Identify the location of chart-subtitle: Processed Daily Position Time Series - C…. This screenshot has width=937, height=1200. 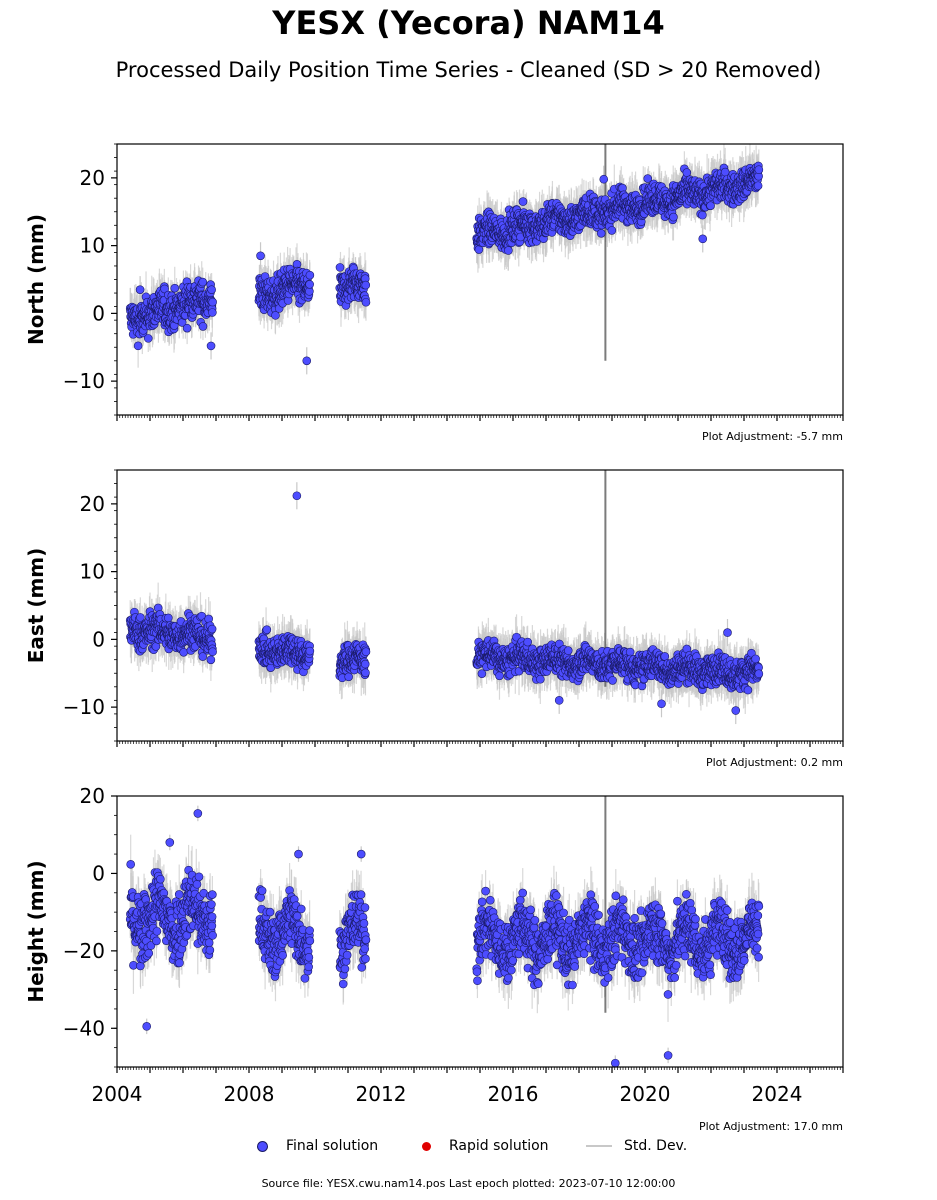
(468, 70).